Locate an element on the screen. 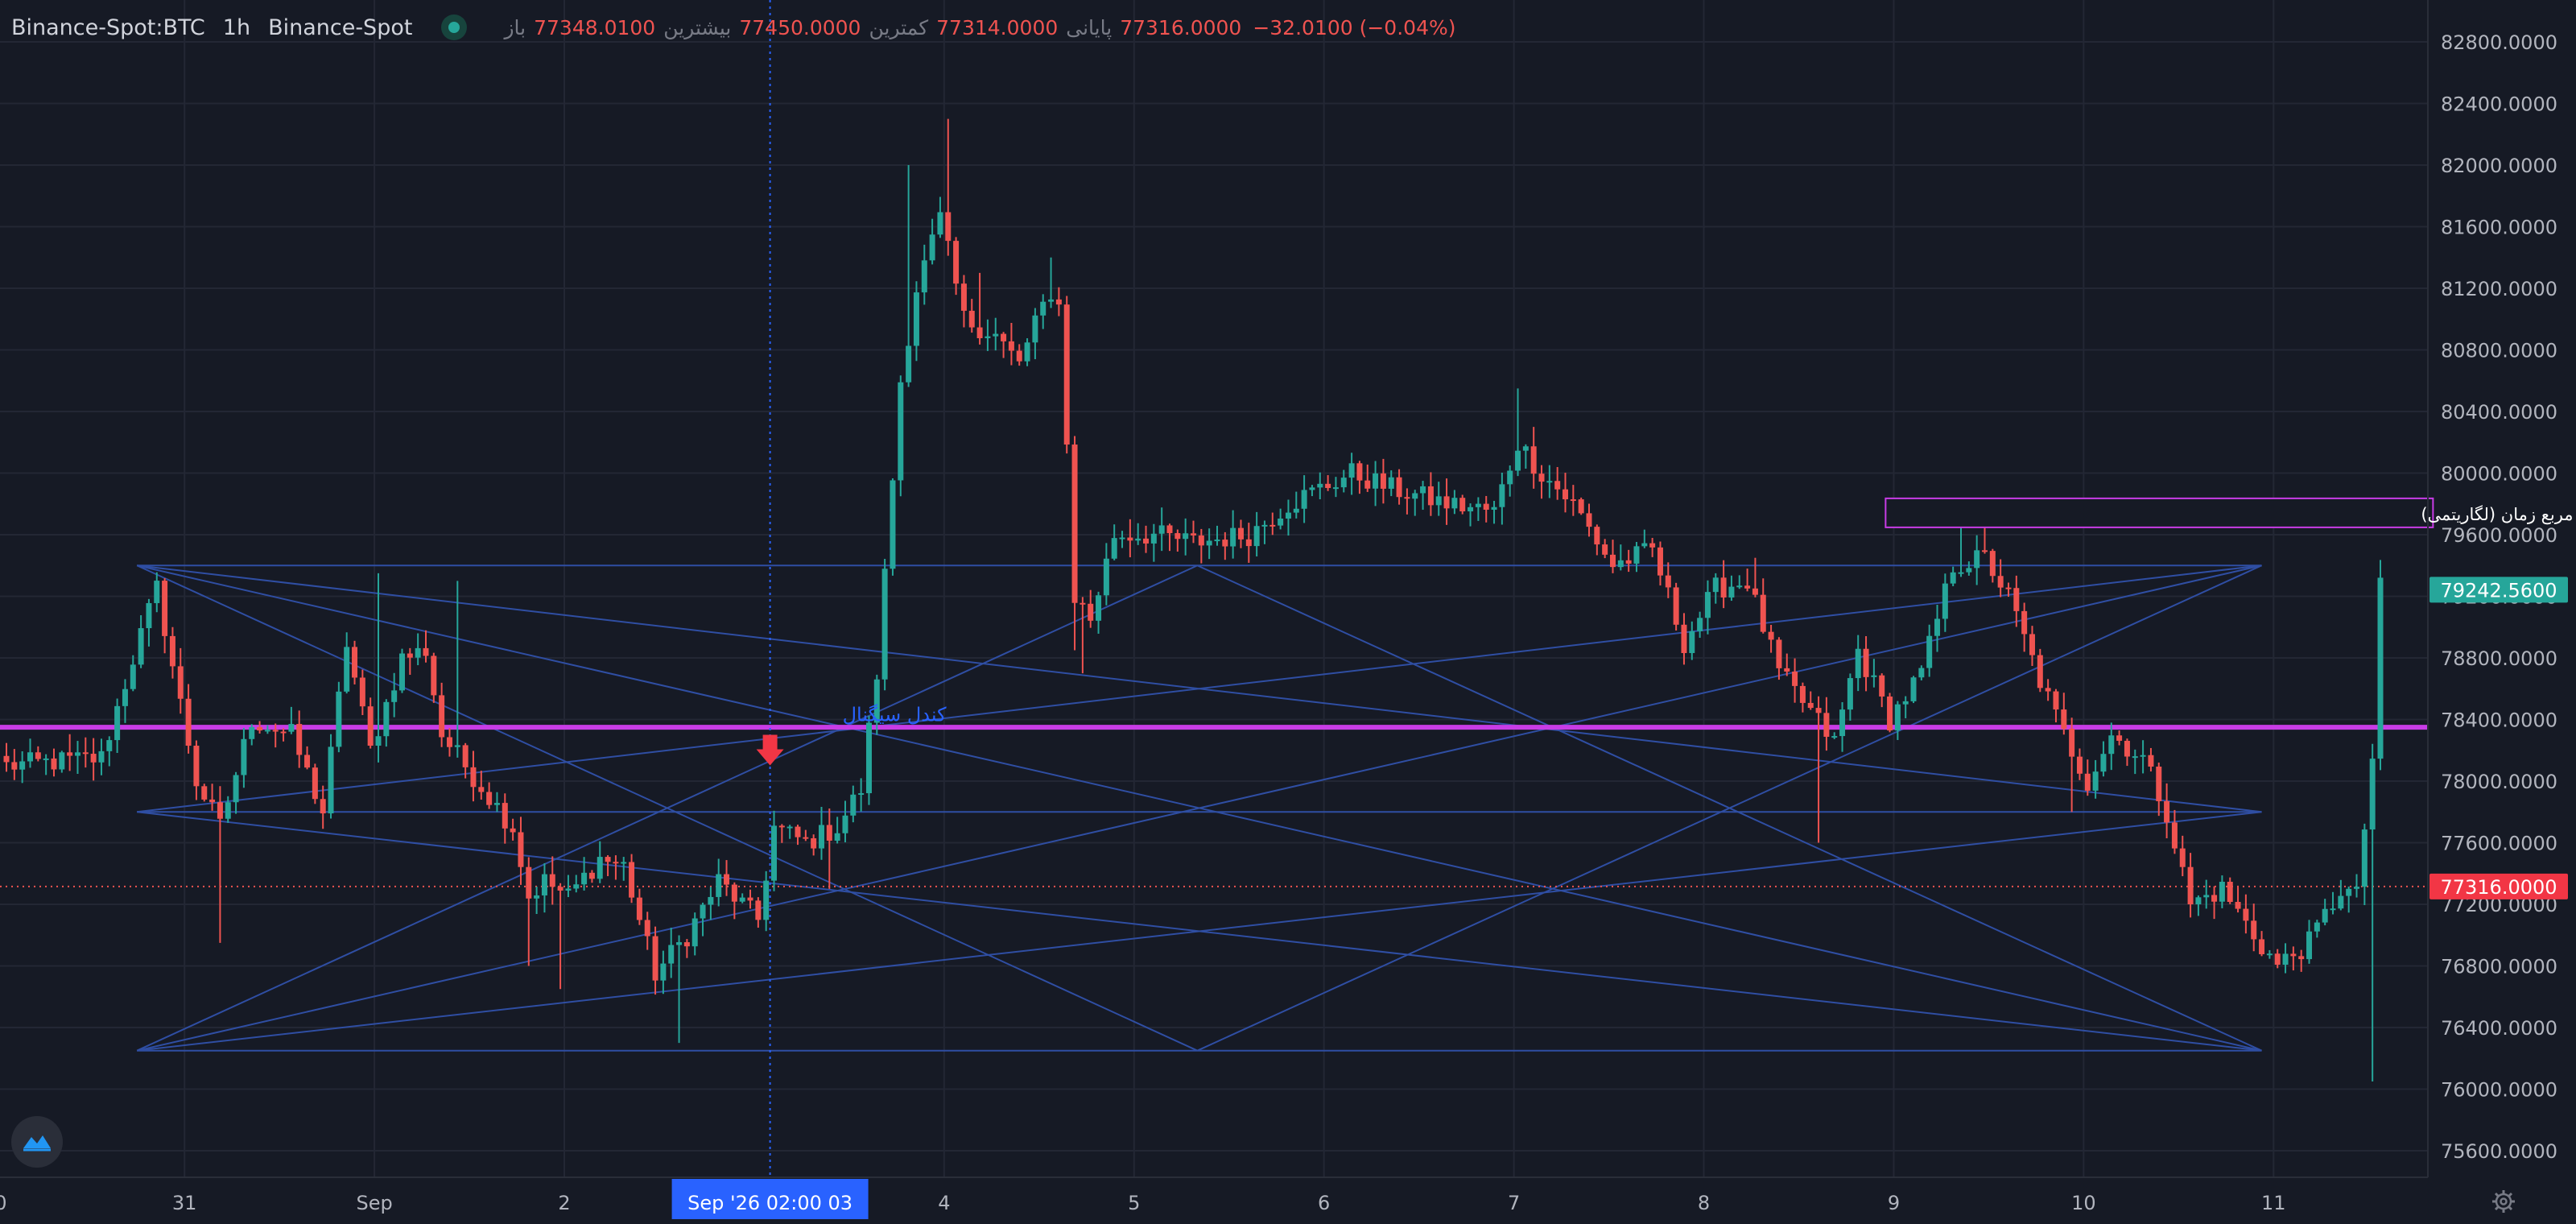 Image resolution: width=2576 pixels, height=1224 pixels. price-tick-label: 78400.0000 is located at coordinates (2499, 720).